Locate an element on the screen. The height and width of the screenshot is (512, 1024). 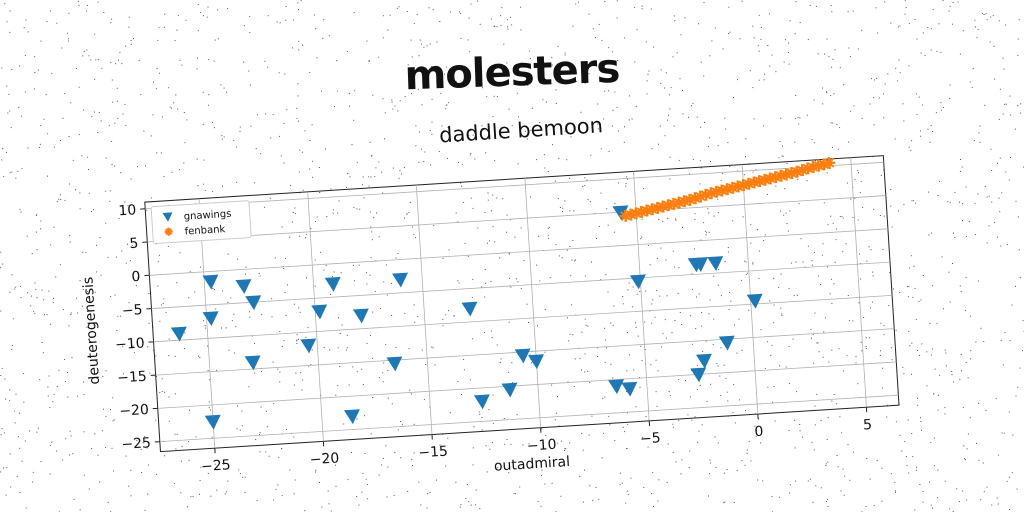
data-point-gnawings is located at coordinates (394, 364).